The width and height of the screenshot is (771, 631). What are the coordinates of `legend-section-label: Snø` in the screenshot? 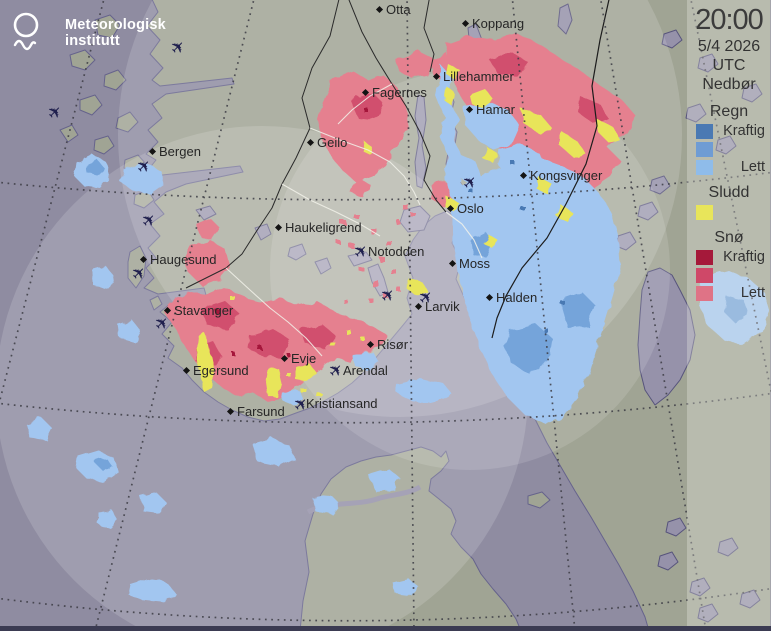 It's located at (729, 237).